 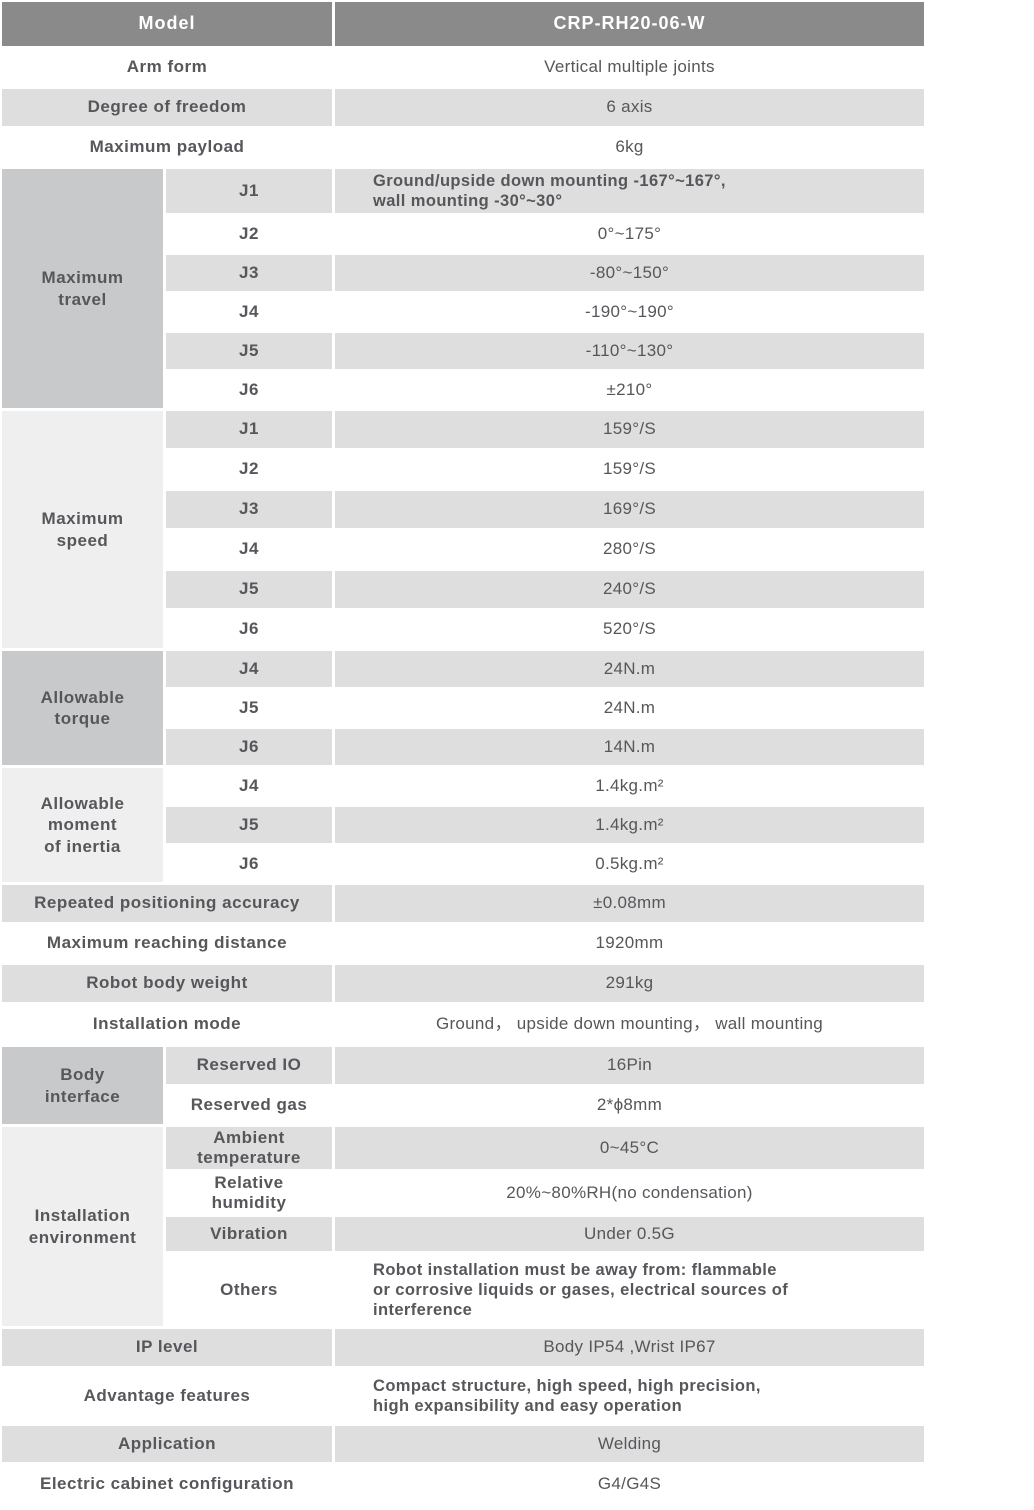 I want to click on row-ambient-temperature: Ambient temperature 0~45°C, so click(x=545, y=1148).